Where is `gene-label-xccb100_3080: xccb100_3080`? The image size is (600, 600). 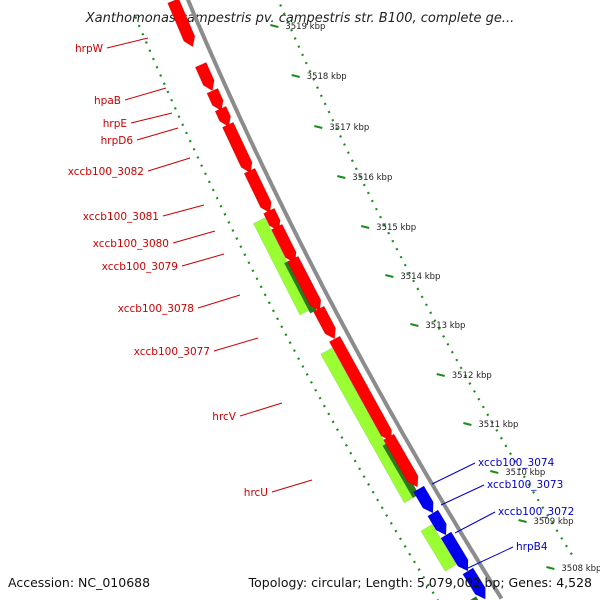 gene-label-xccb100_3080: xccb100_3080 is located at coordinates (131, 244).